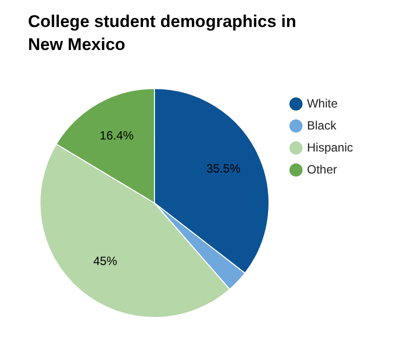 The width and height of the screenshot is (393, 347). Describe the element at coordinates (330, 147) in the screenshot. I see `legend-label: Hispanic` at that location.